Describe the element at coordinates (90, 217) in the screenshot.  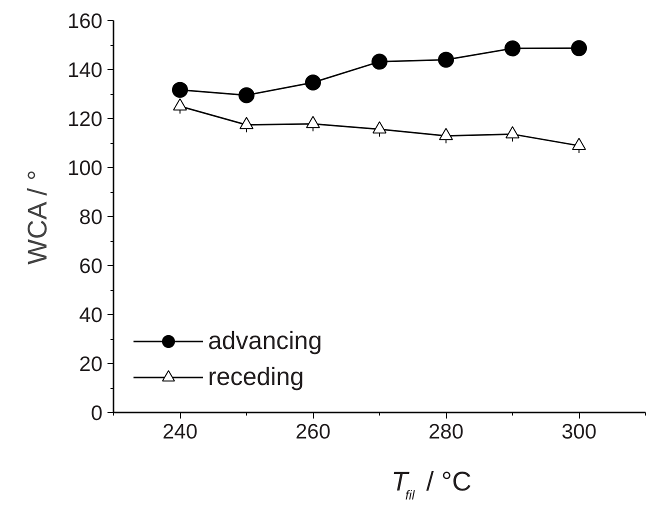
I see `y-tick-label: 80` at that location.